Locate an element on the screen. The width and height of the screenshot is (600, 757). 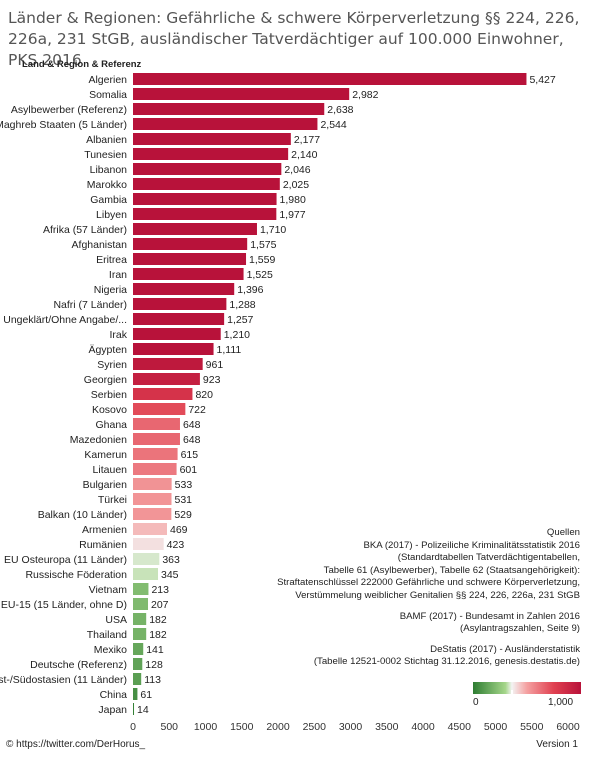
value-label: 961 is located at coordinates (215, 365).